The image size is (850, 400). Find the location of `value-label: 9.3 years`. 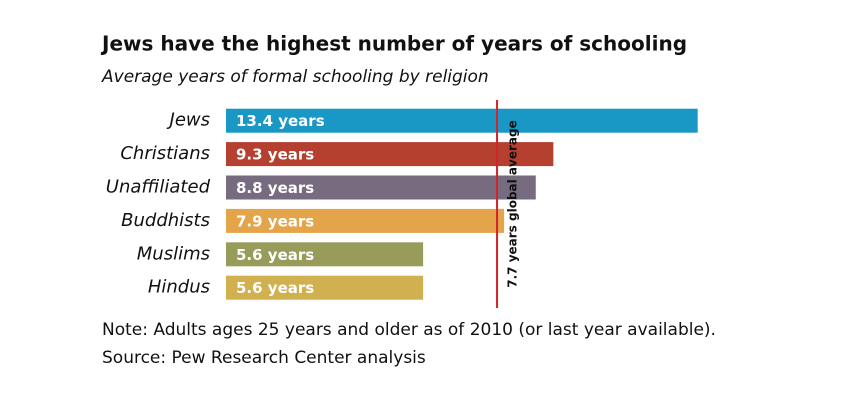

value-label: 9.3 years is located at coordinates (275, 155).